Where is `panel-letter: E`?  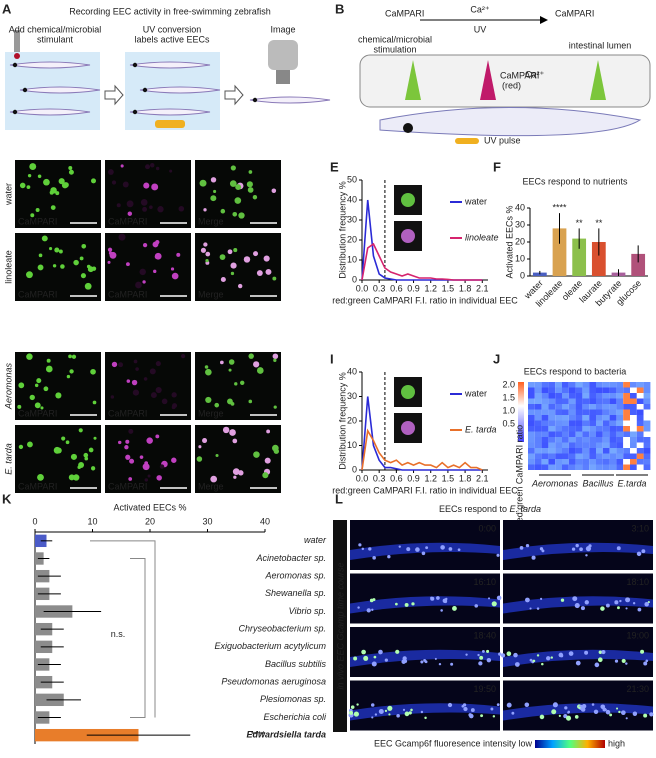
panel-letter: E is located at coordinates (334, 166).